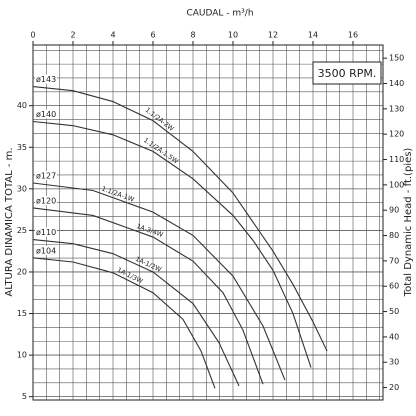 The height and width of the screenshot is (416, 416). What do you see at coordinates (396, 134) in the screenshot?
I see `y2-tick-label: 120` at bounding box center [396, 134].